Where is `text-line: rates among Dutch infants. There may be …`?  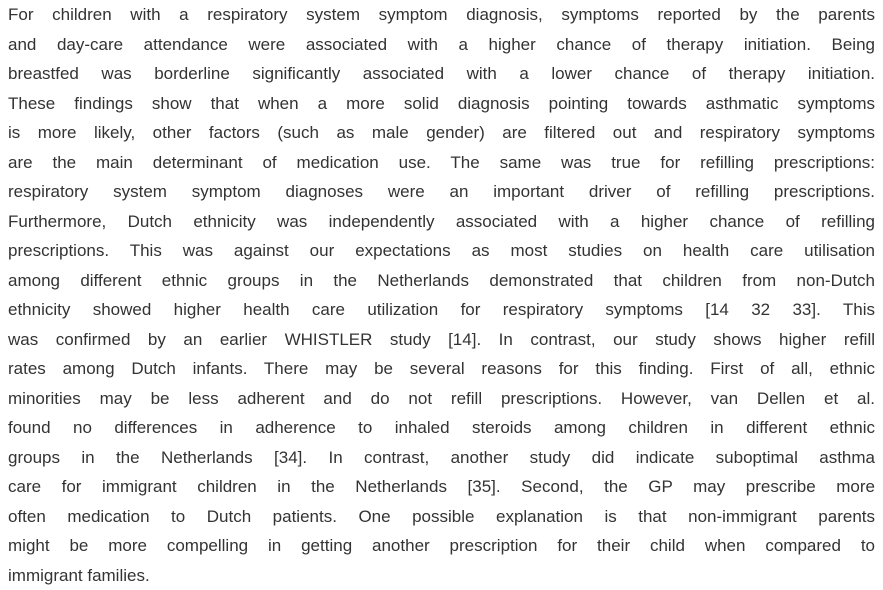 text-line: rates among Dutch infants. There may be … is located at coordinates (441, 368).